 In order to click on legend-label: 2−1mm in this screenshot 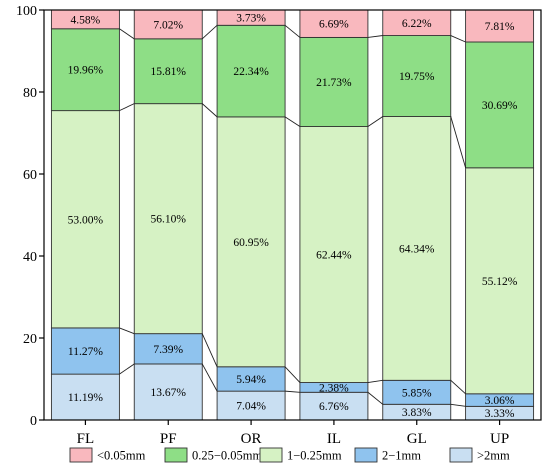, I will do `click(401, 456)`.